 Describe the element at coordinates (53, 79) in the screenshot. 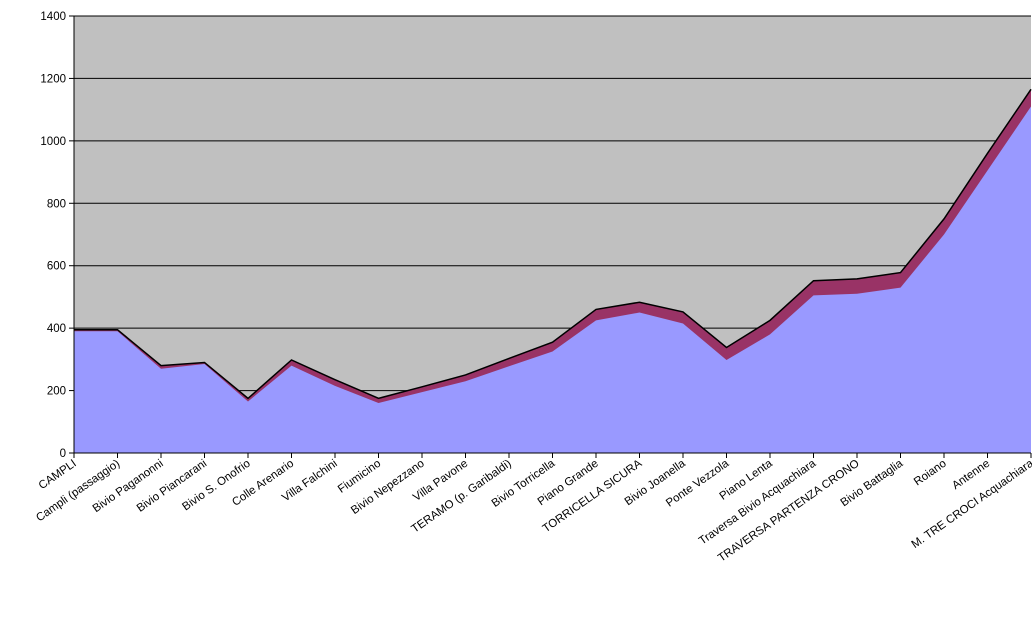

I see `y-tick-label: 1200` at that location.